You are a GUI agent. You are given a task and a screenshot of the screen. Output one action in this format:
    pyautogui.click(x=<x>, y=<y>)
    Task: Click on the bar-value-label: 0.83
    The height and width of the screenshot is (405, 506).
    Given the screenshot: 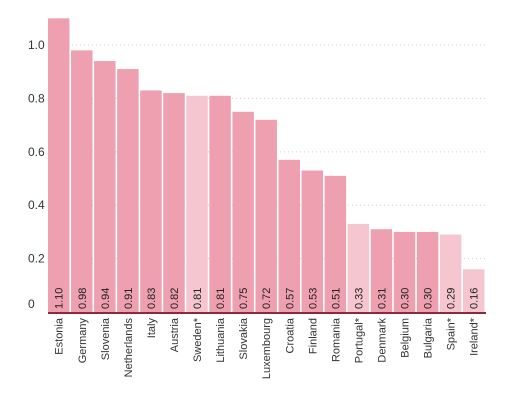 What is the action you would take?
    pyautogui.click(x=152, y=298)
    